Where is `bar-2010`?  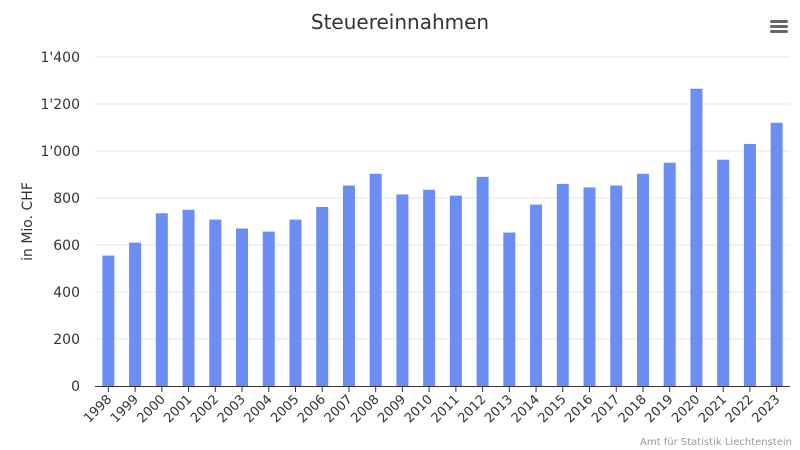
bar-2010 is located at coordinates (429, 287).